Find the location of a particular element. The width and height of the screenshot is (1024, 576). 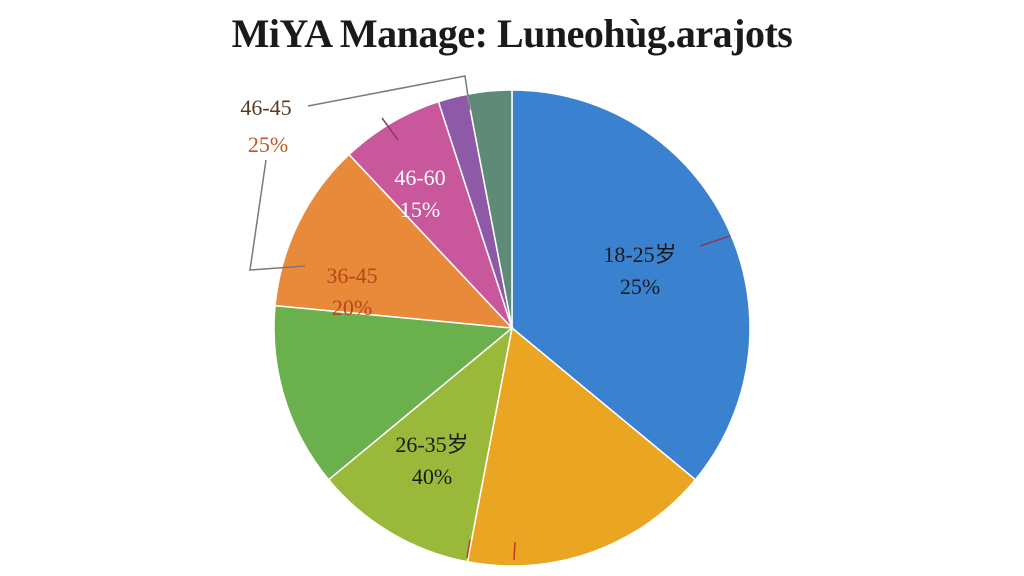

chart-title: MiYA Manage: Luneohùg.arajots is located at coordinates (512, 33).